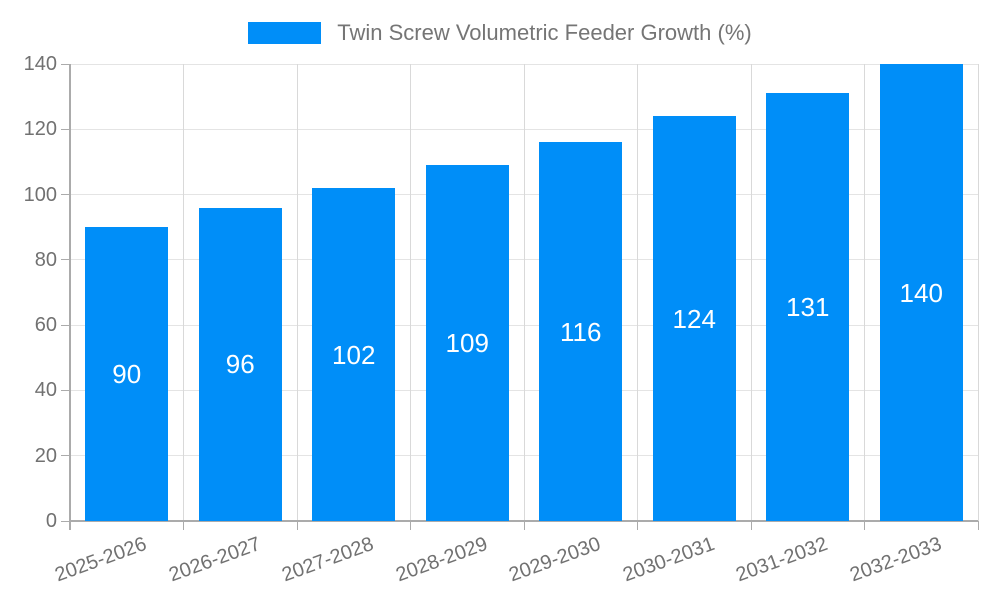 Image resolution: width=1000 pixels, height=600 pixels. What do you see at coordinates (40, 129) in the screenshot?
I see `y-tick-label: 120` at bounding box center [40, 129].